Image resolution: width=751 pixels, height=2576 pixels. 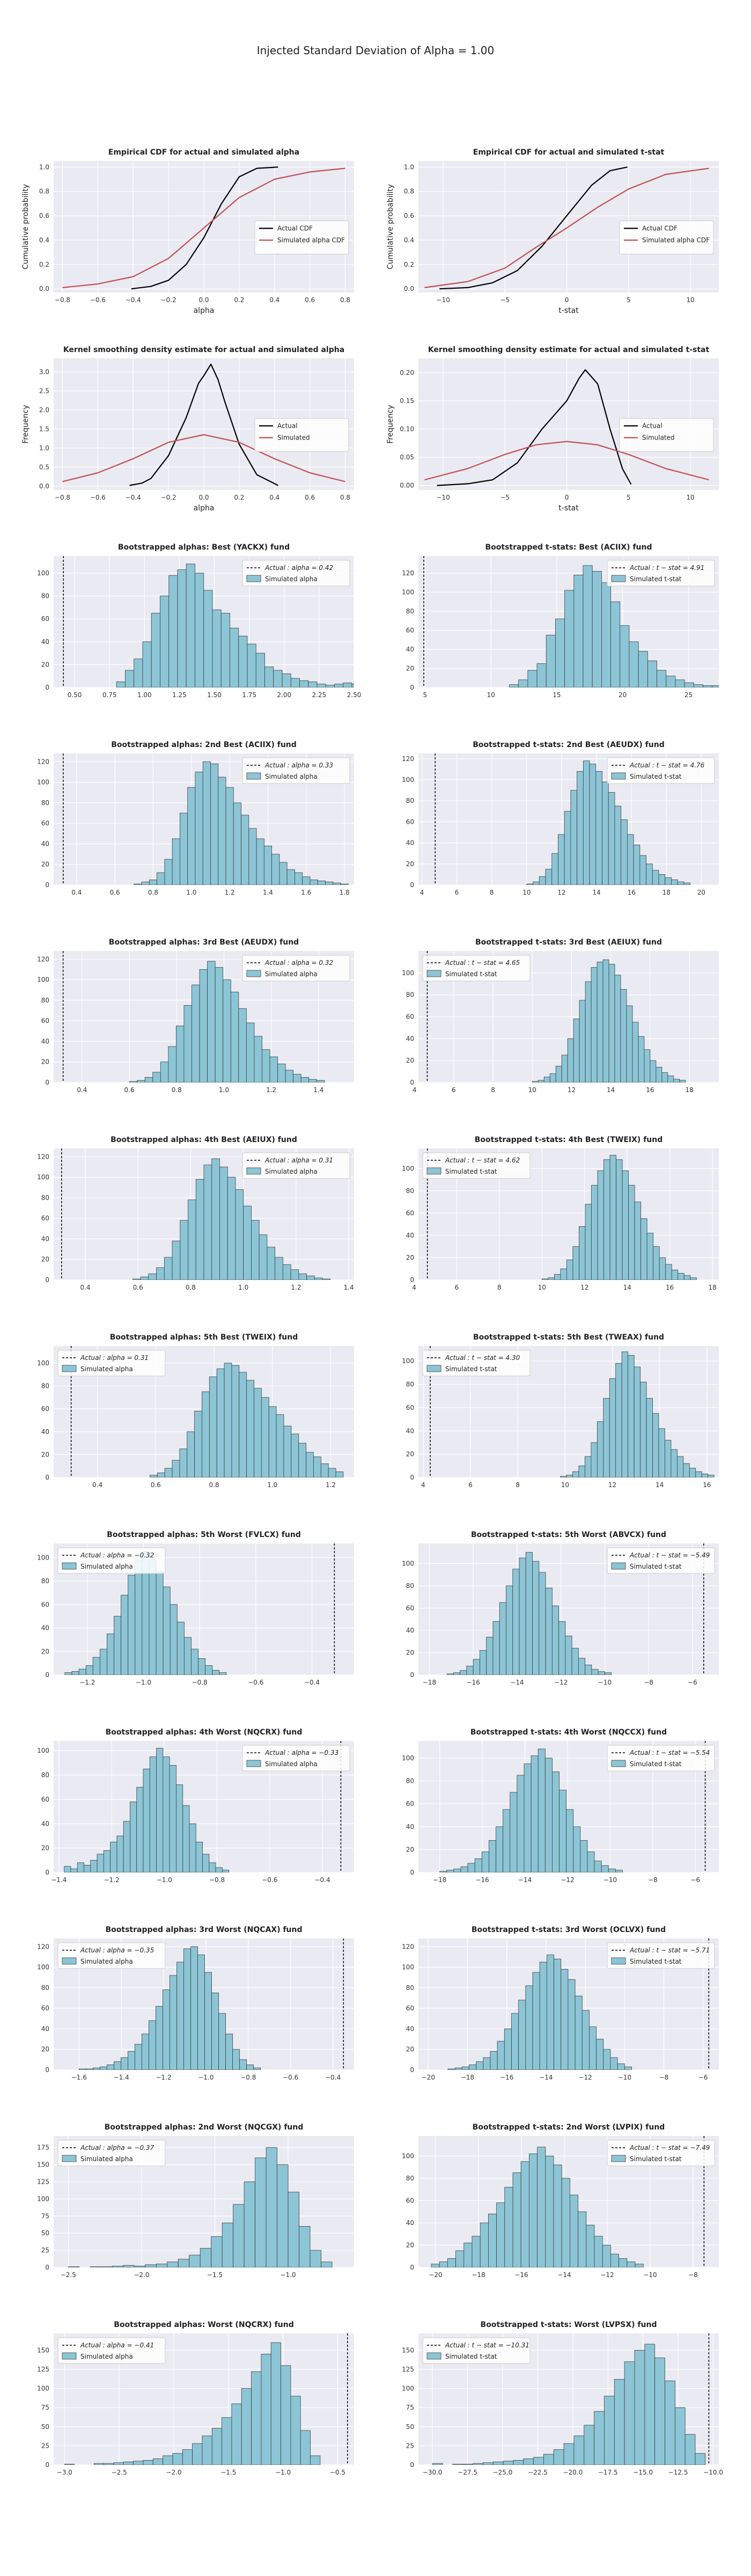 What do you see at coordinates (43, 2369) in the screenshot?
I see `y-tick-label: 125` at bounding box center [43, 2369].